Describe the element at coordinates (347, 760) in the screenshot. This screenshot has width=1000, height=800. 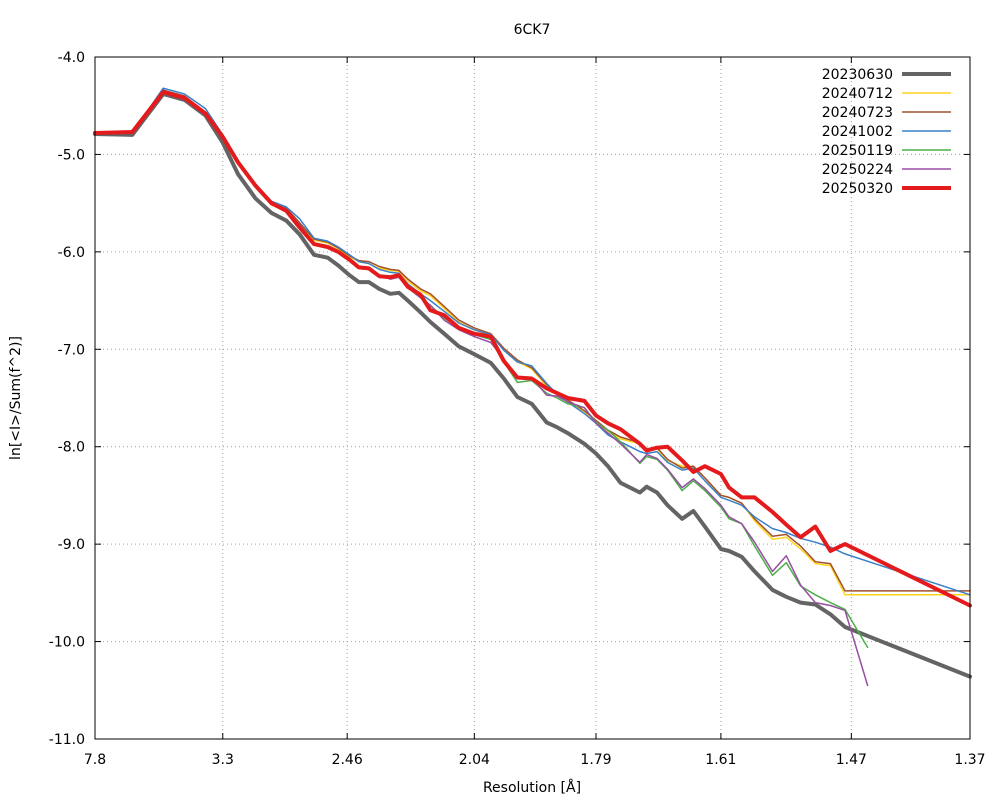
I see `x-tick-label: 2.46` at that location.